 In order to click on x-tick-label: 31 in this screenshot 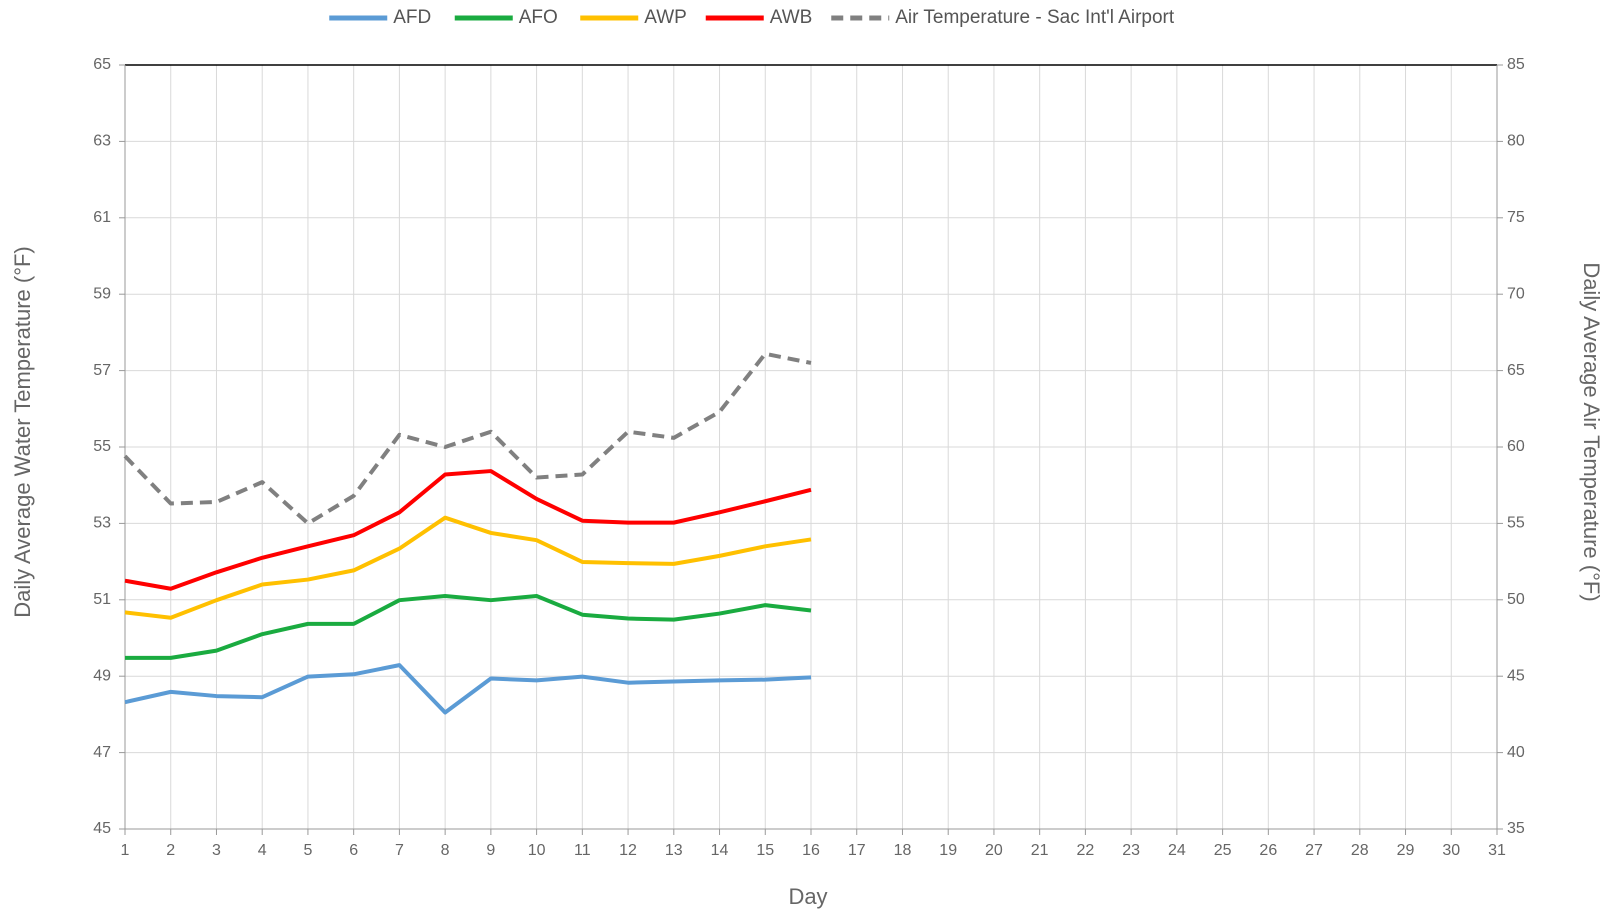, I will do `click(1497, 850)`.